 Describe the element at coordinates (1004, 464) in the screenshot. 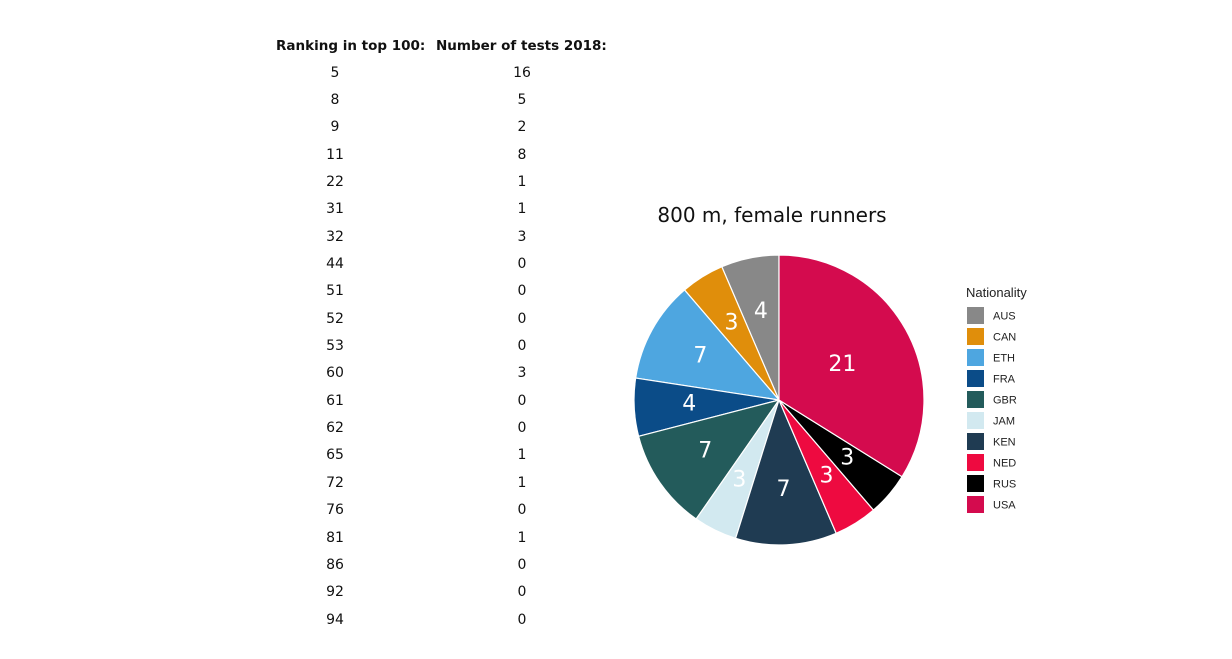

I see `legend-label-ned: NED` at that location.